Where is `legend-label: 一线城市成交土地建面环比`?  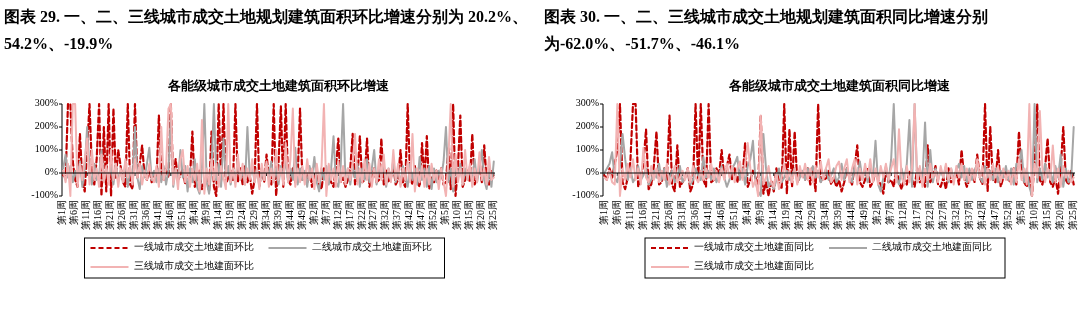 legend-label: 一线城市成交土地建面环比 is located at coordinates (193, 247).